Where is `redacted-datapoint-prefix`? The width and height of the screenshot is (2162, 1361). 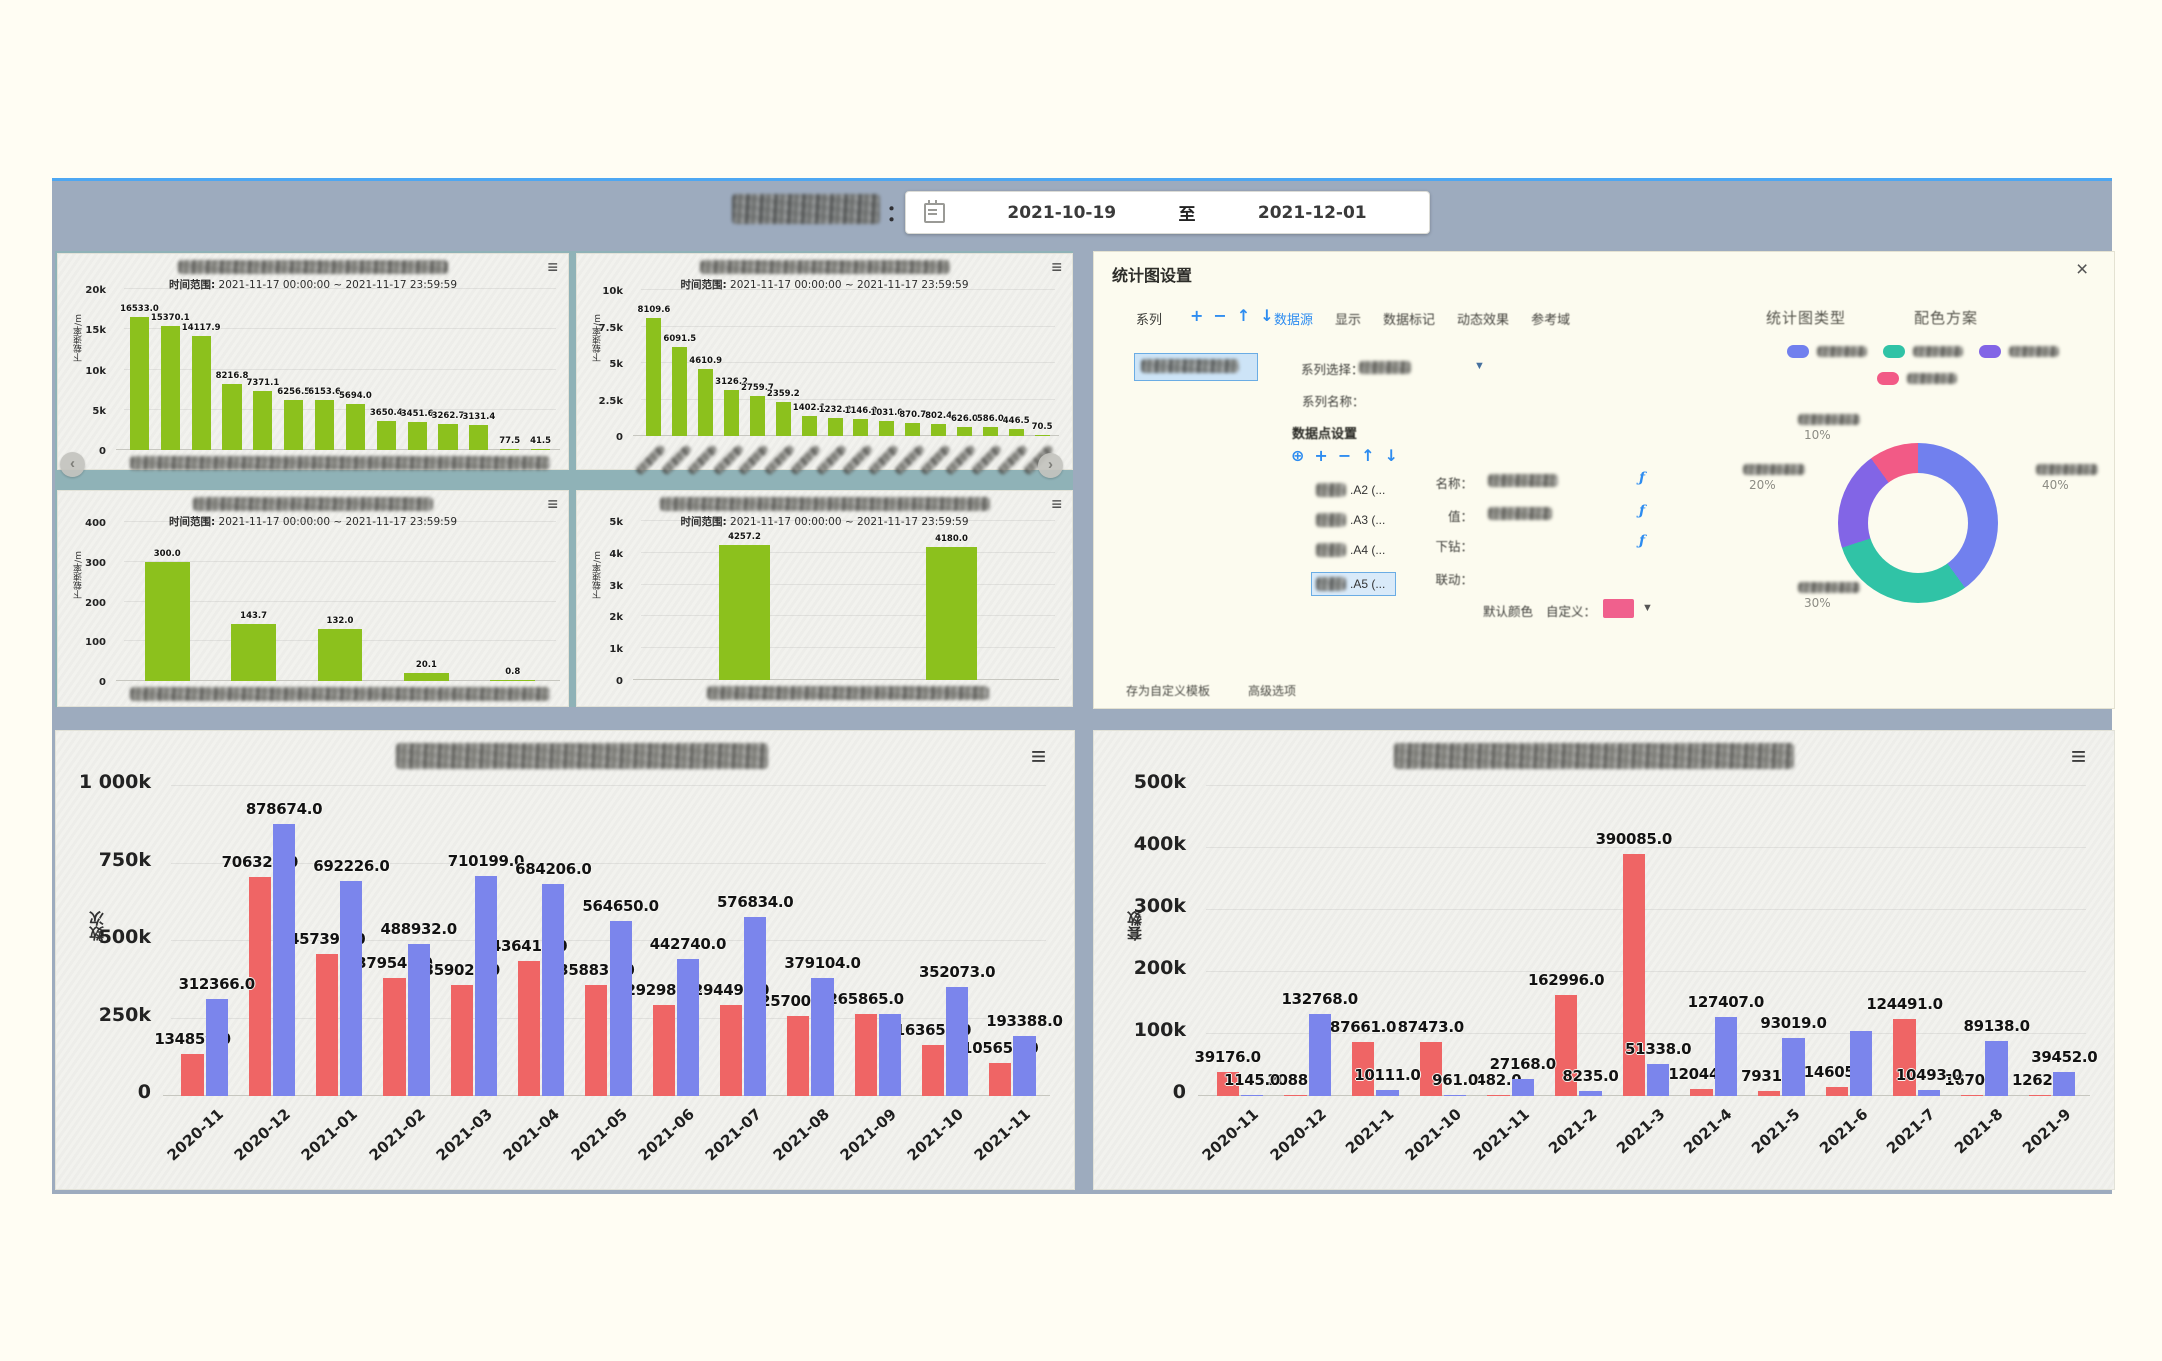 redacted-datapoint-prefix is located at coordinates (1331, 550).